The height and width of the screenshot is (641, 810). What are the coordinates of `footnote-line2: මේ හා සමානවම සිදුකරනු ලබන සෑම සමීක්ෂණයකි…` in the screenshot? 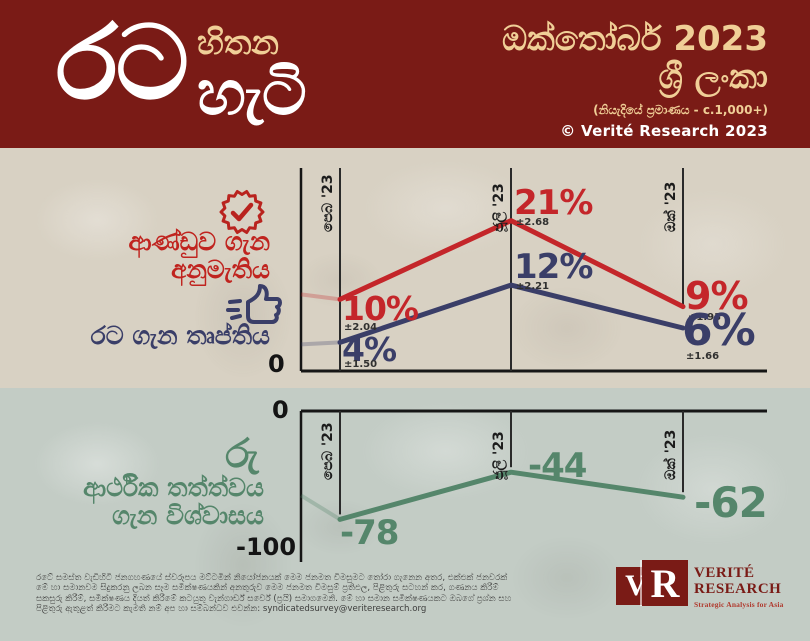 It's located at (267, 588).